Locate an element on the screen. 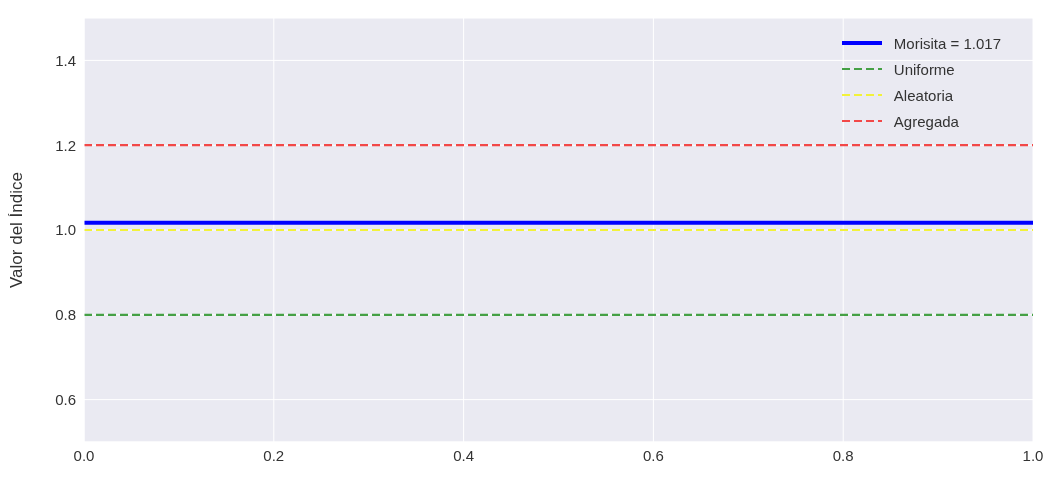  legend-label: Agregada is located at coordinates (926, 121).